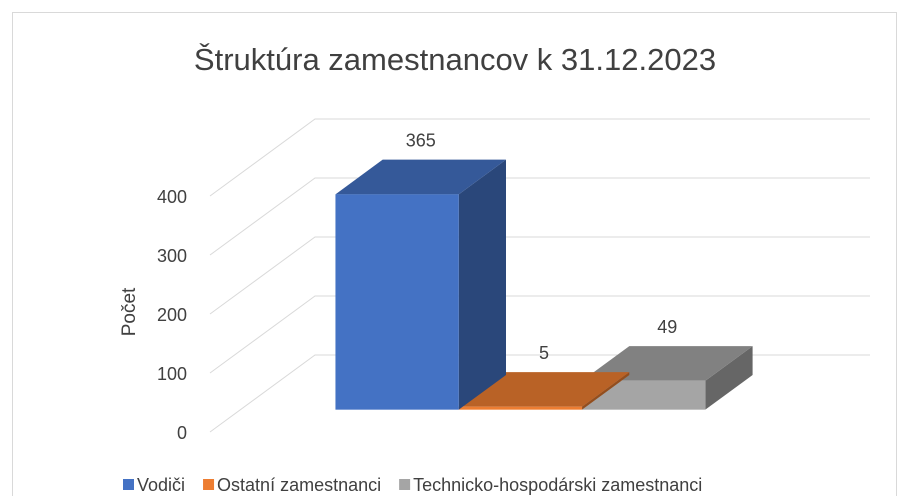  What do you see at coordinates (172, 374) in the screenshot?
I see `y-tick-label: 100` at bounding box center [172, 374].